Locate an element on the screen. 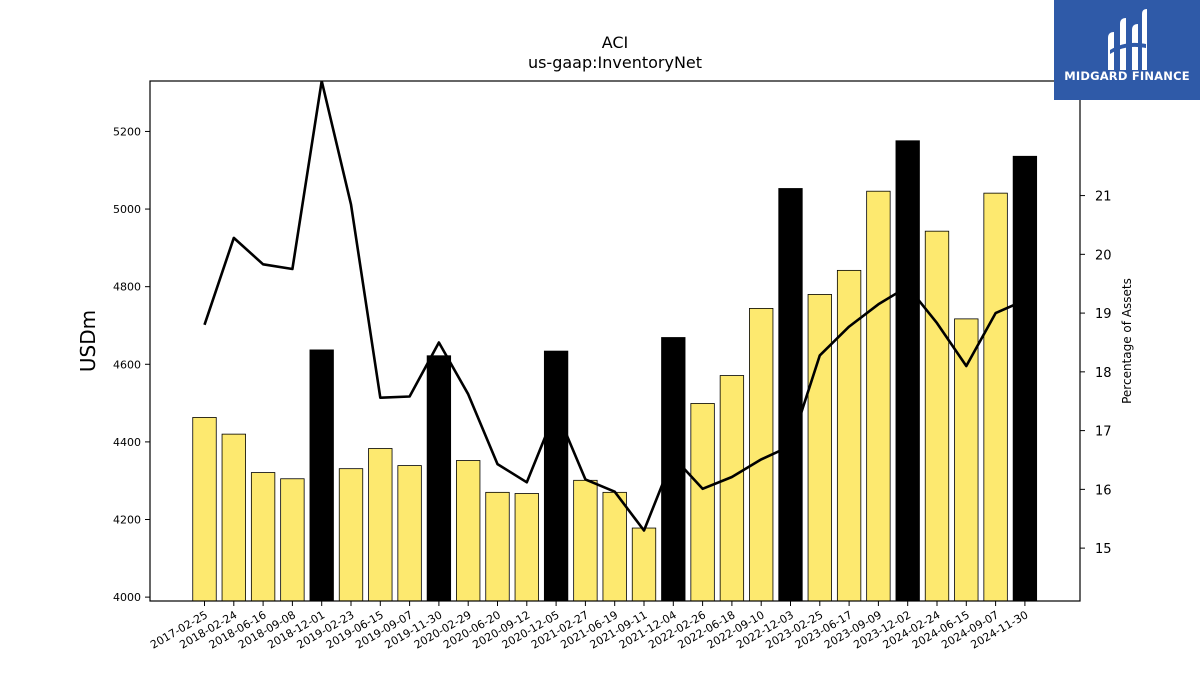  logo-text: MIDGARD FINANCE is located at coordinates (1127, 76).